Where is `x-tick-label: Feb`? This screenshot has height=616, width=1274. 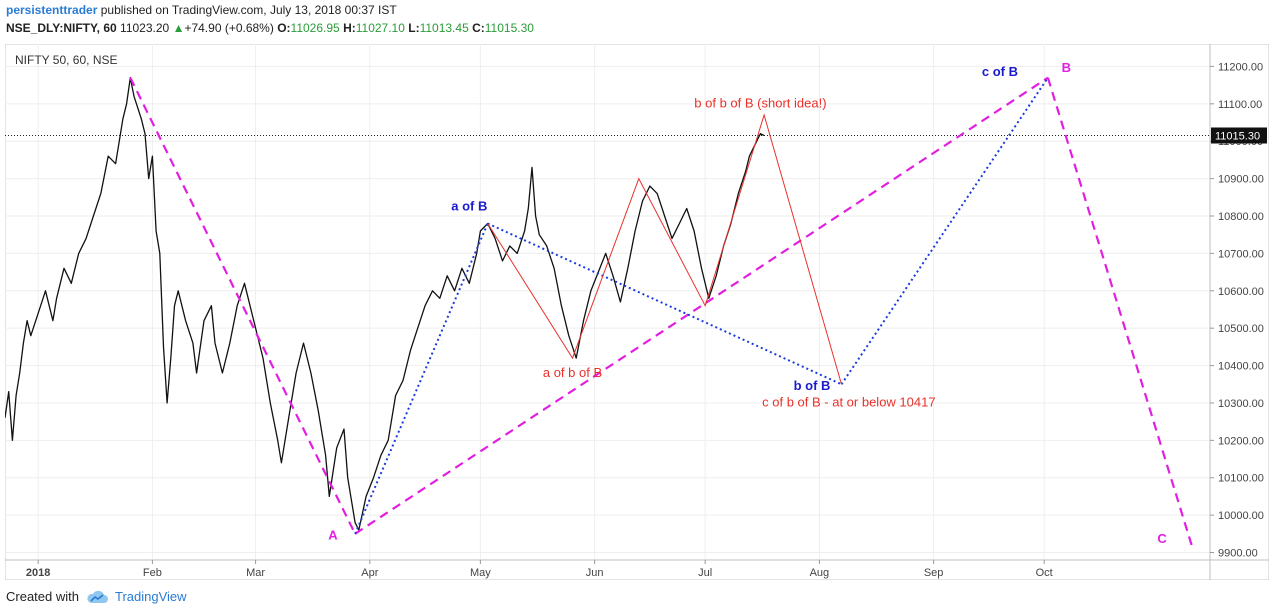 x-tick-label: Feb is located at coordinates (152, 573).